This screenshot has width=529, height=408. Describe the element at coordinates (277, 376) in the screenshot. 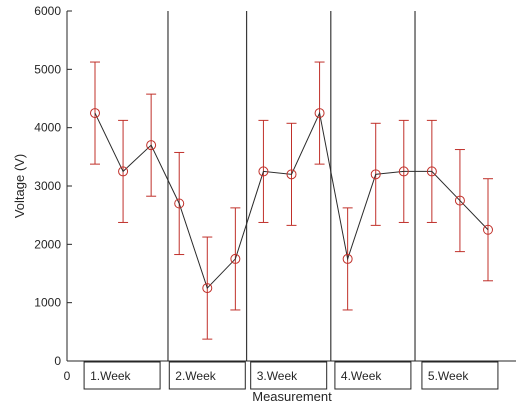

I see `week-label: 3.Week` at that location.